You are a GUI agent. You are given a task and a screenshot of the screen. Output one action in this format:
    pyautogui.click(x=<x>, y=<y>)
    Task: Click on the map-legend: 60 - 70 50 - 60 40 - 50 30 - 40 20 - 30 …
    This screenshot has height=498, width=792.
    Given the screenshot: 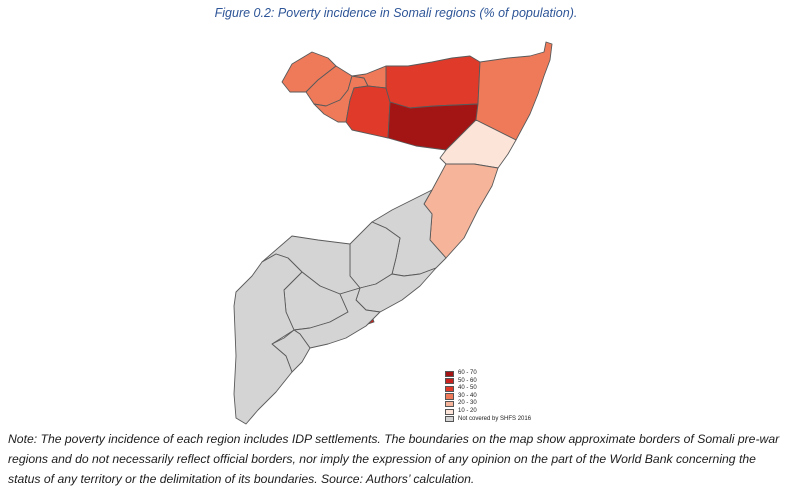 What is the action you would take?
    pyautogui.click(x=488, y=396)
    